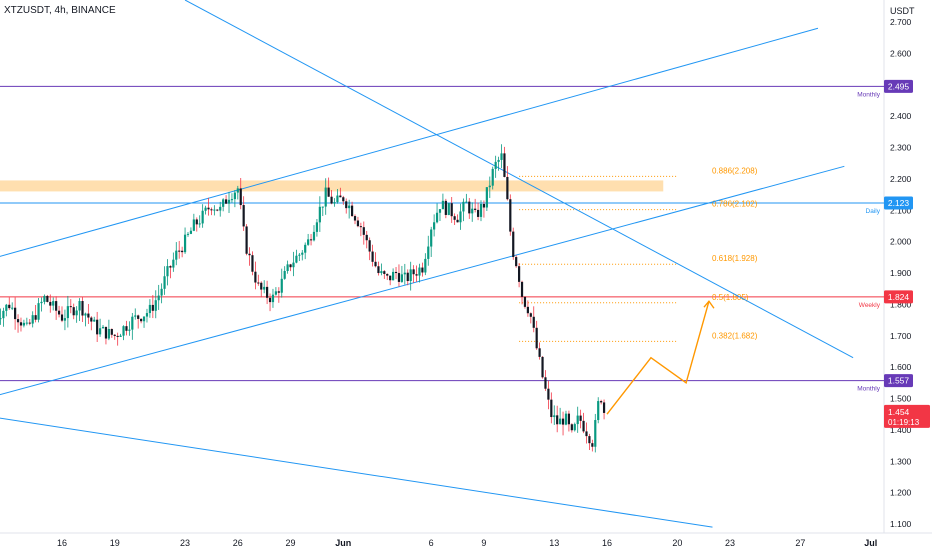 This screenshot has height=555, width=932. I want to click on x-tick-2: 23, so click(185, 543).